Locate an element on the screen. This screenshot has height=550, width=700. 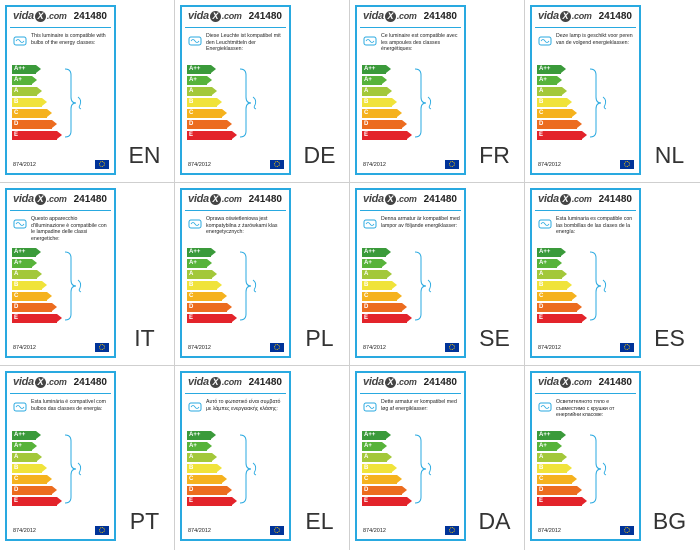
language-code: BG is located at coordinates (669, 521).